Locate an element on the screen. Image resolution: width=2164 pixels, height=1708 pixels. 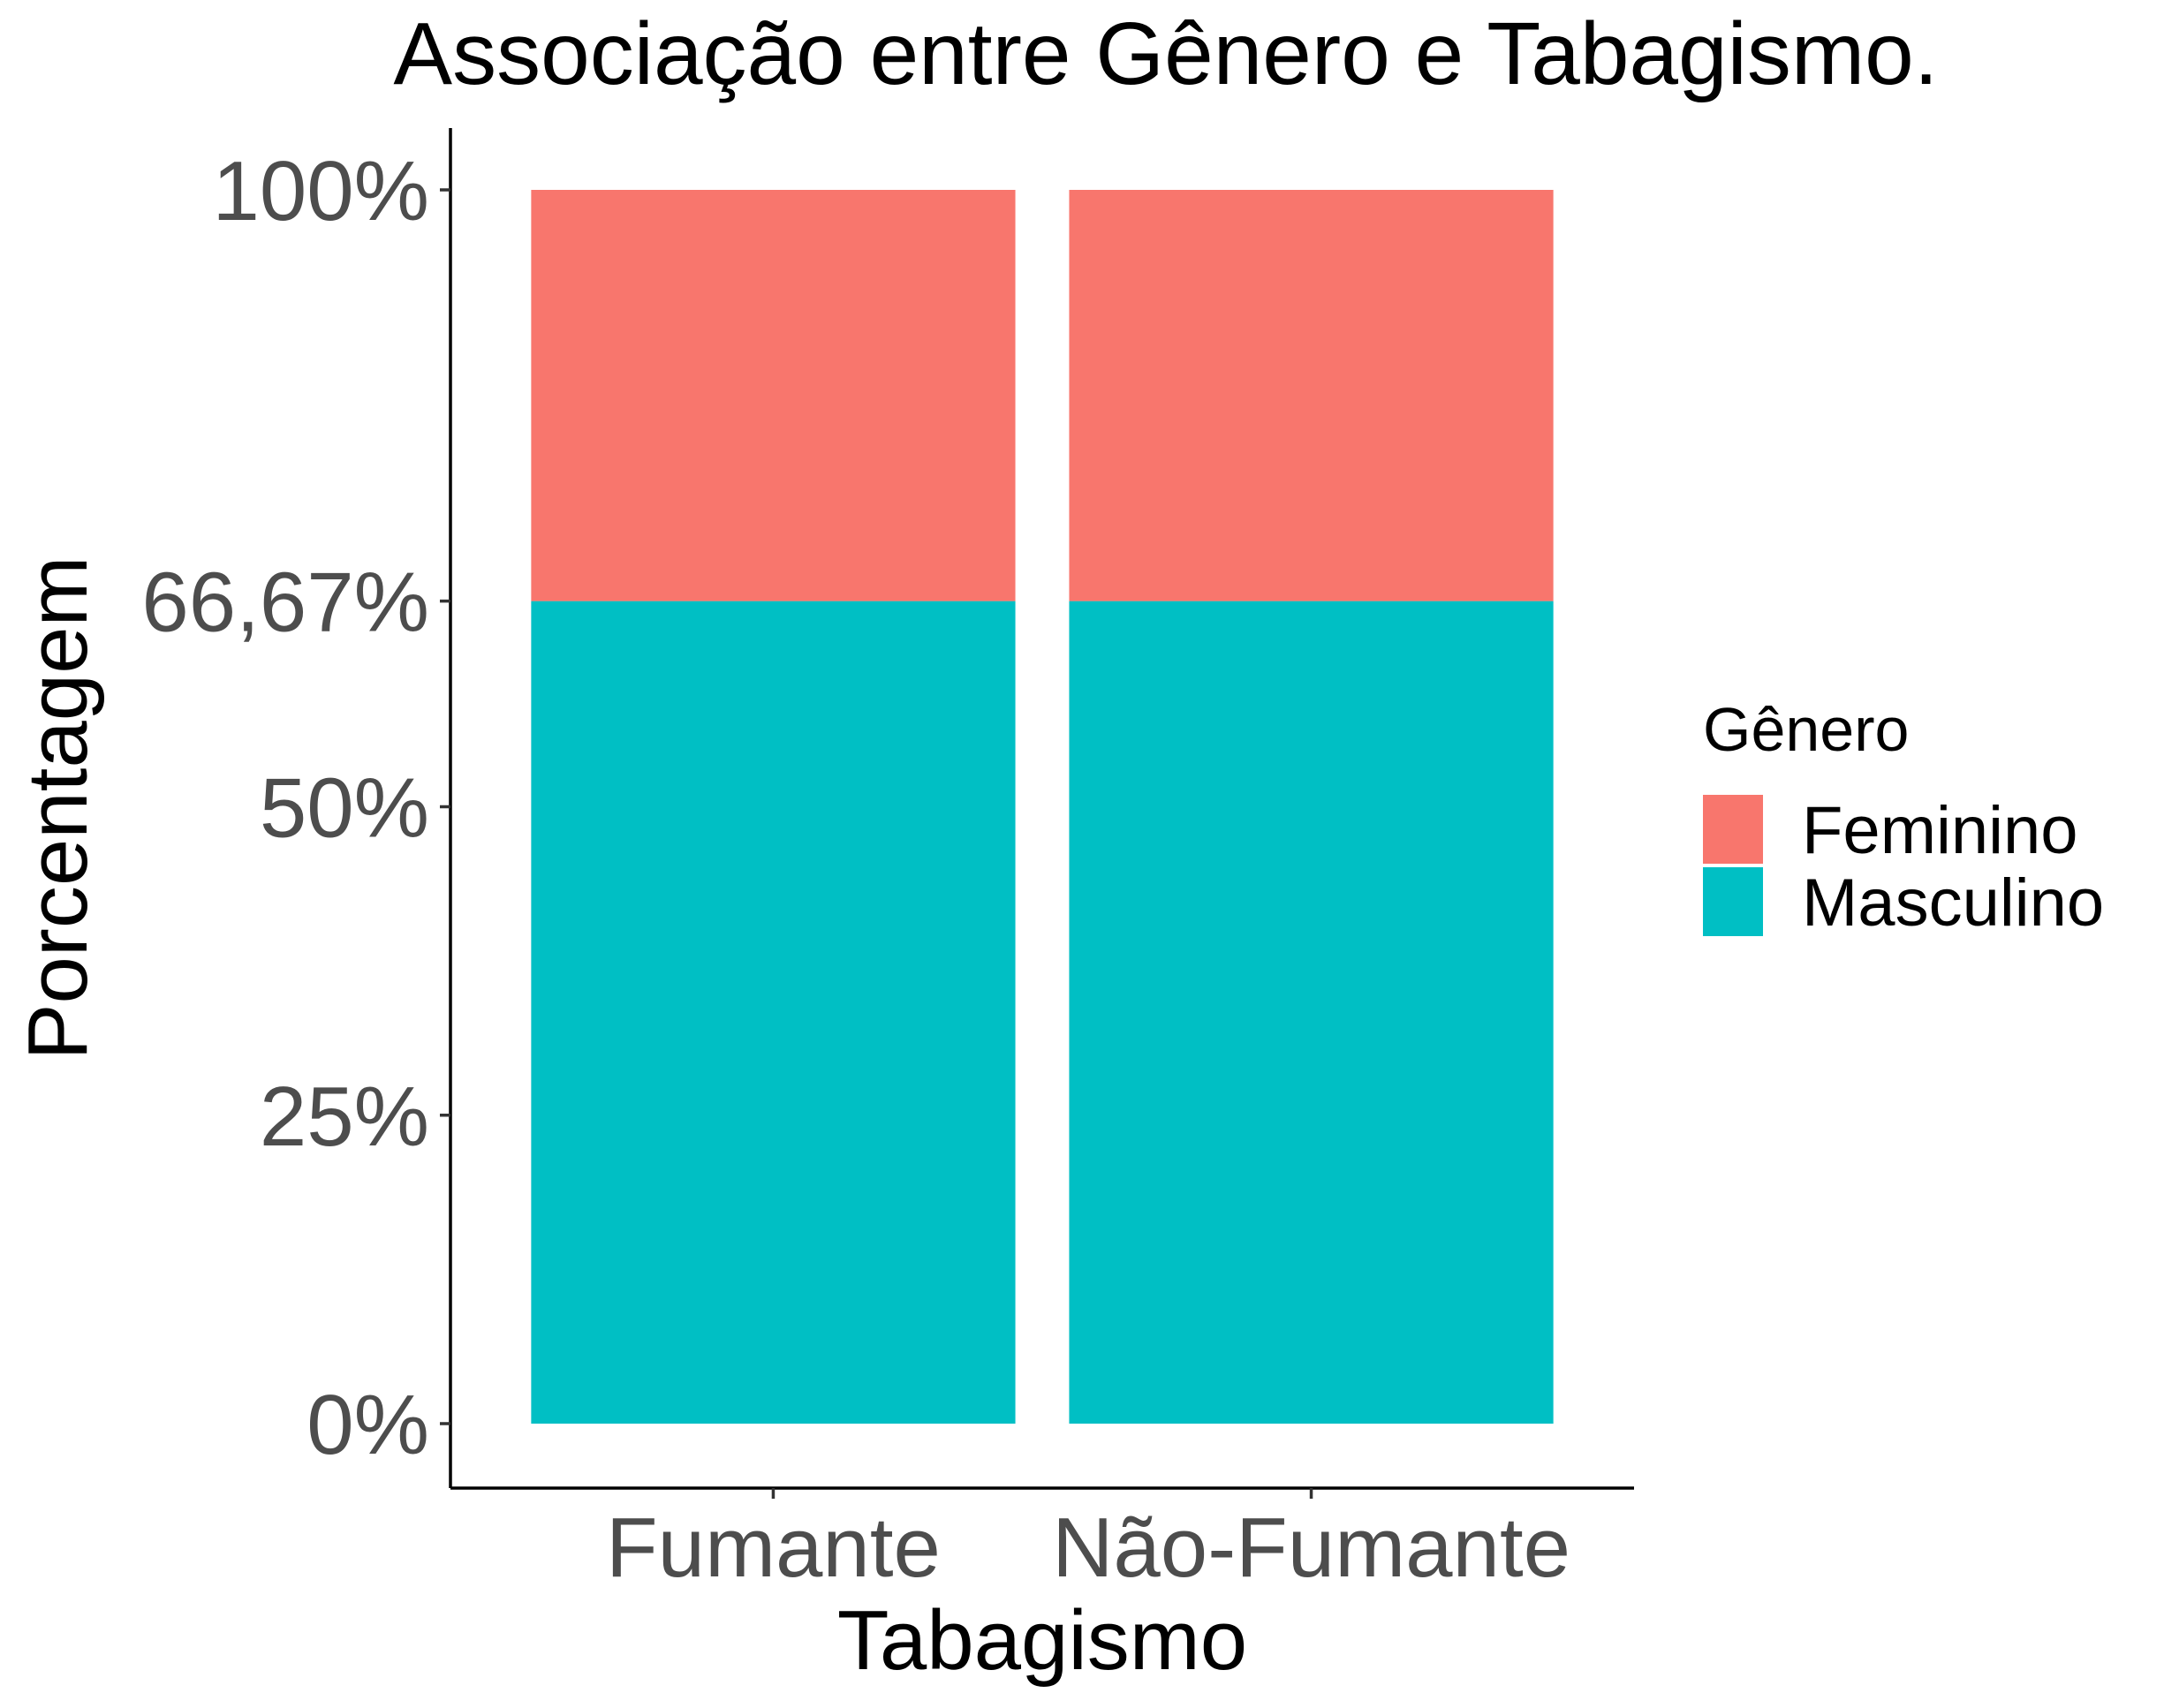
legend-label-masculino: Masculino is located at coordinates (1953, 903).